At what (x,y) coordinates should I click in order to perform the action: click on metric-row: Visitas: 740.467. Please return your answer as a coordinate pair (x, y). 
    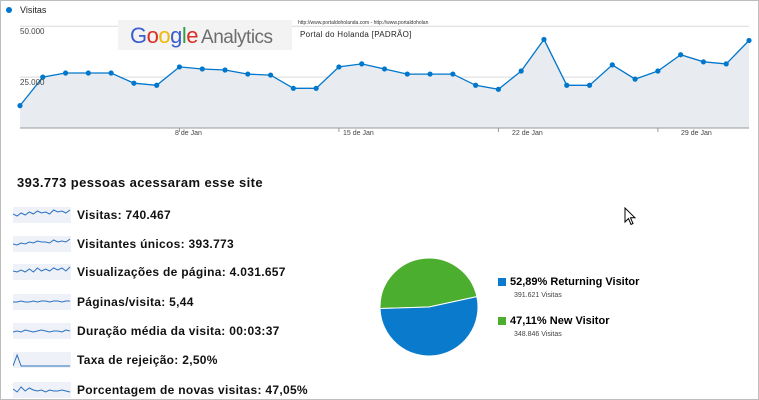
    Looking at the image, I should click on (92, 215).